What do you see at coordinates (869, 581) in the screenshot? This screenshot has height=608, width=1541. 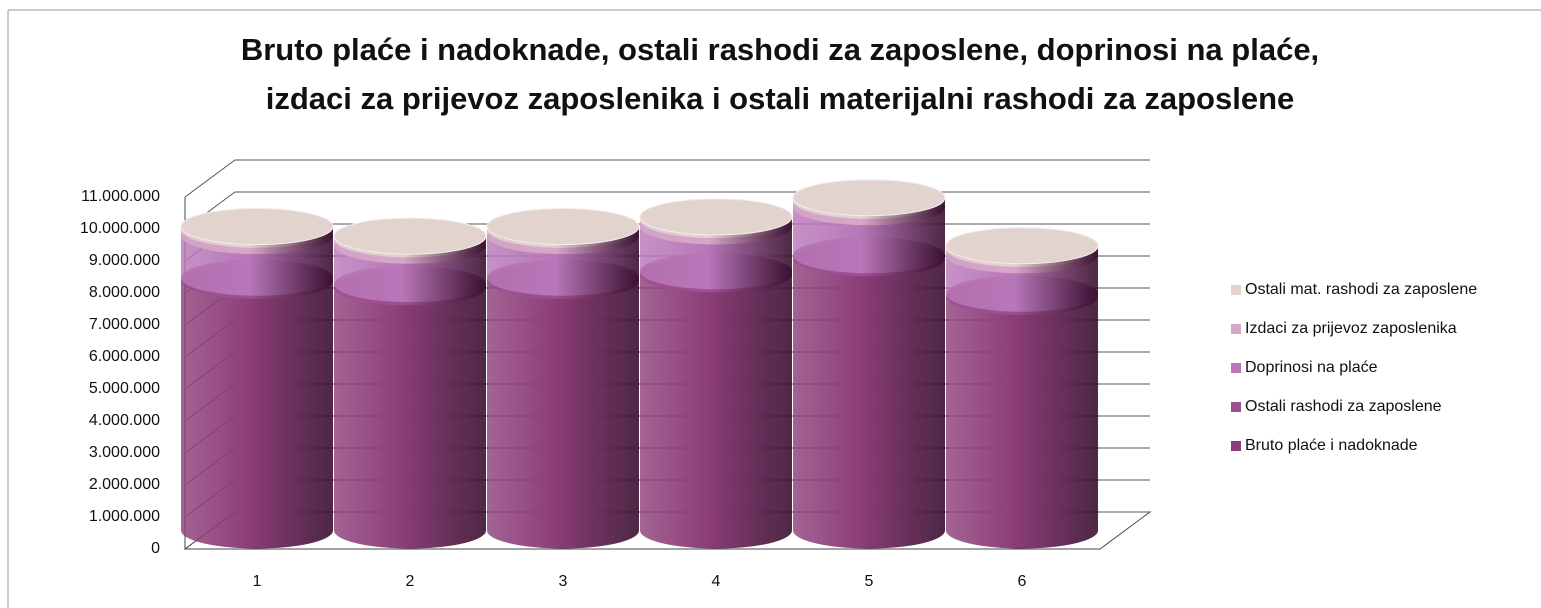 I see `x-tick-label: 5` at bounding box center [869, 581].